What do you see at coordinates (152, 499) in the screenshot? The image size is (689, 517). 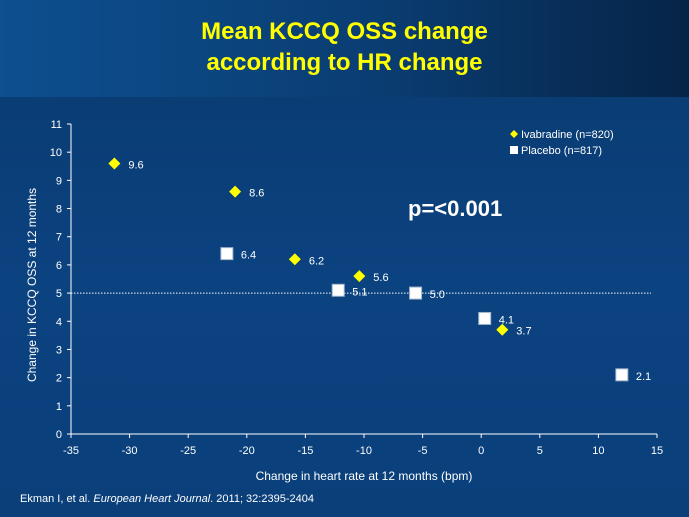 I see `citation-journal: European Heart Journal` at bounding box center [152, 499].